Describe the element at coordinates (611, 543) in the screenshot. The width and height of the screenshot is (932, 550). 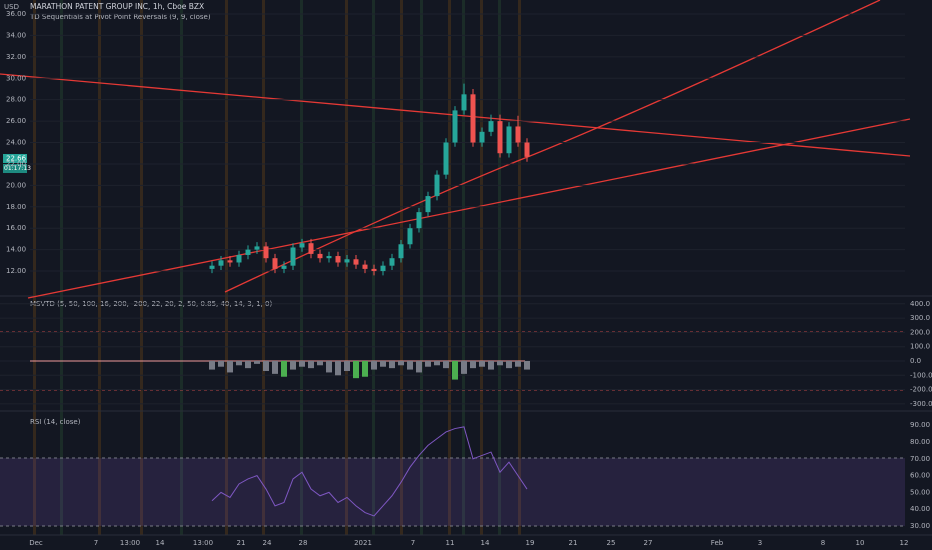
I see `time-label: 25` at that location.